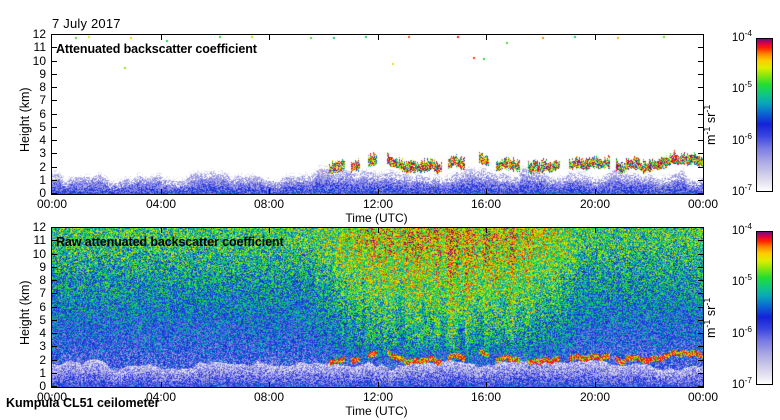  Describe the element at coordinates (42, 153) in the screenshot. I see `y-tick-label: 3` at that location.